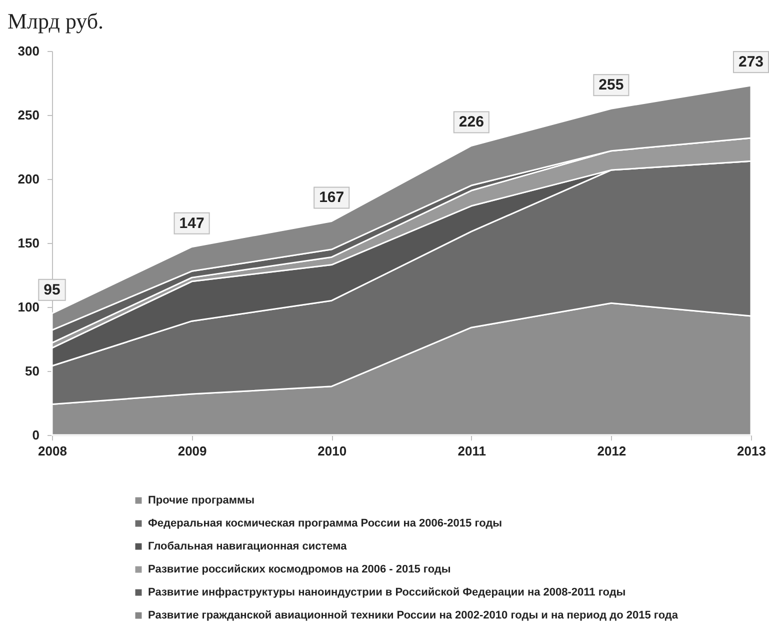 The height and width of the screenshot is (625, 769). Describe the element at coordinates (29, 179) in the screenshot. I see `y-tick-label: 200` at that location.